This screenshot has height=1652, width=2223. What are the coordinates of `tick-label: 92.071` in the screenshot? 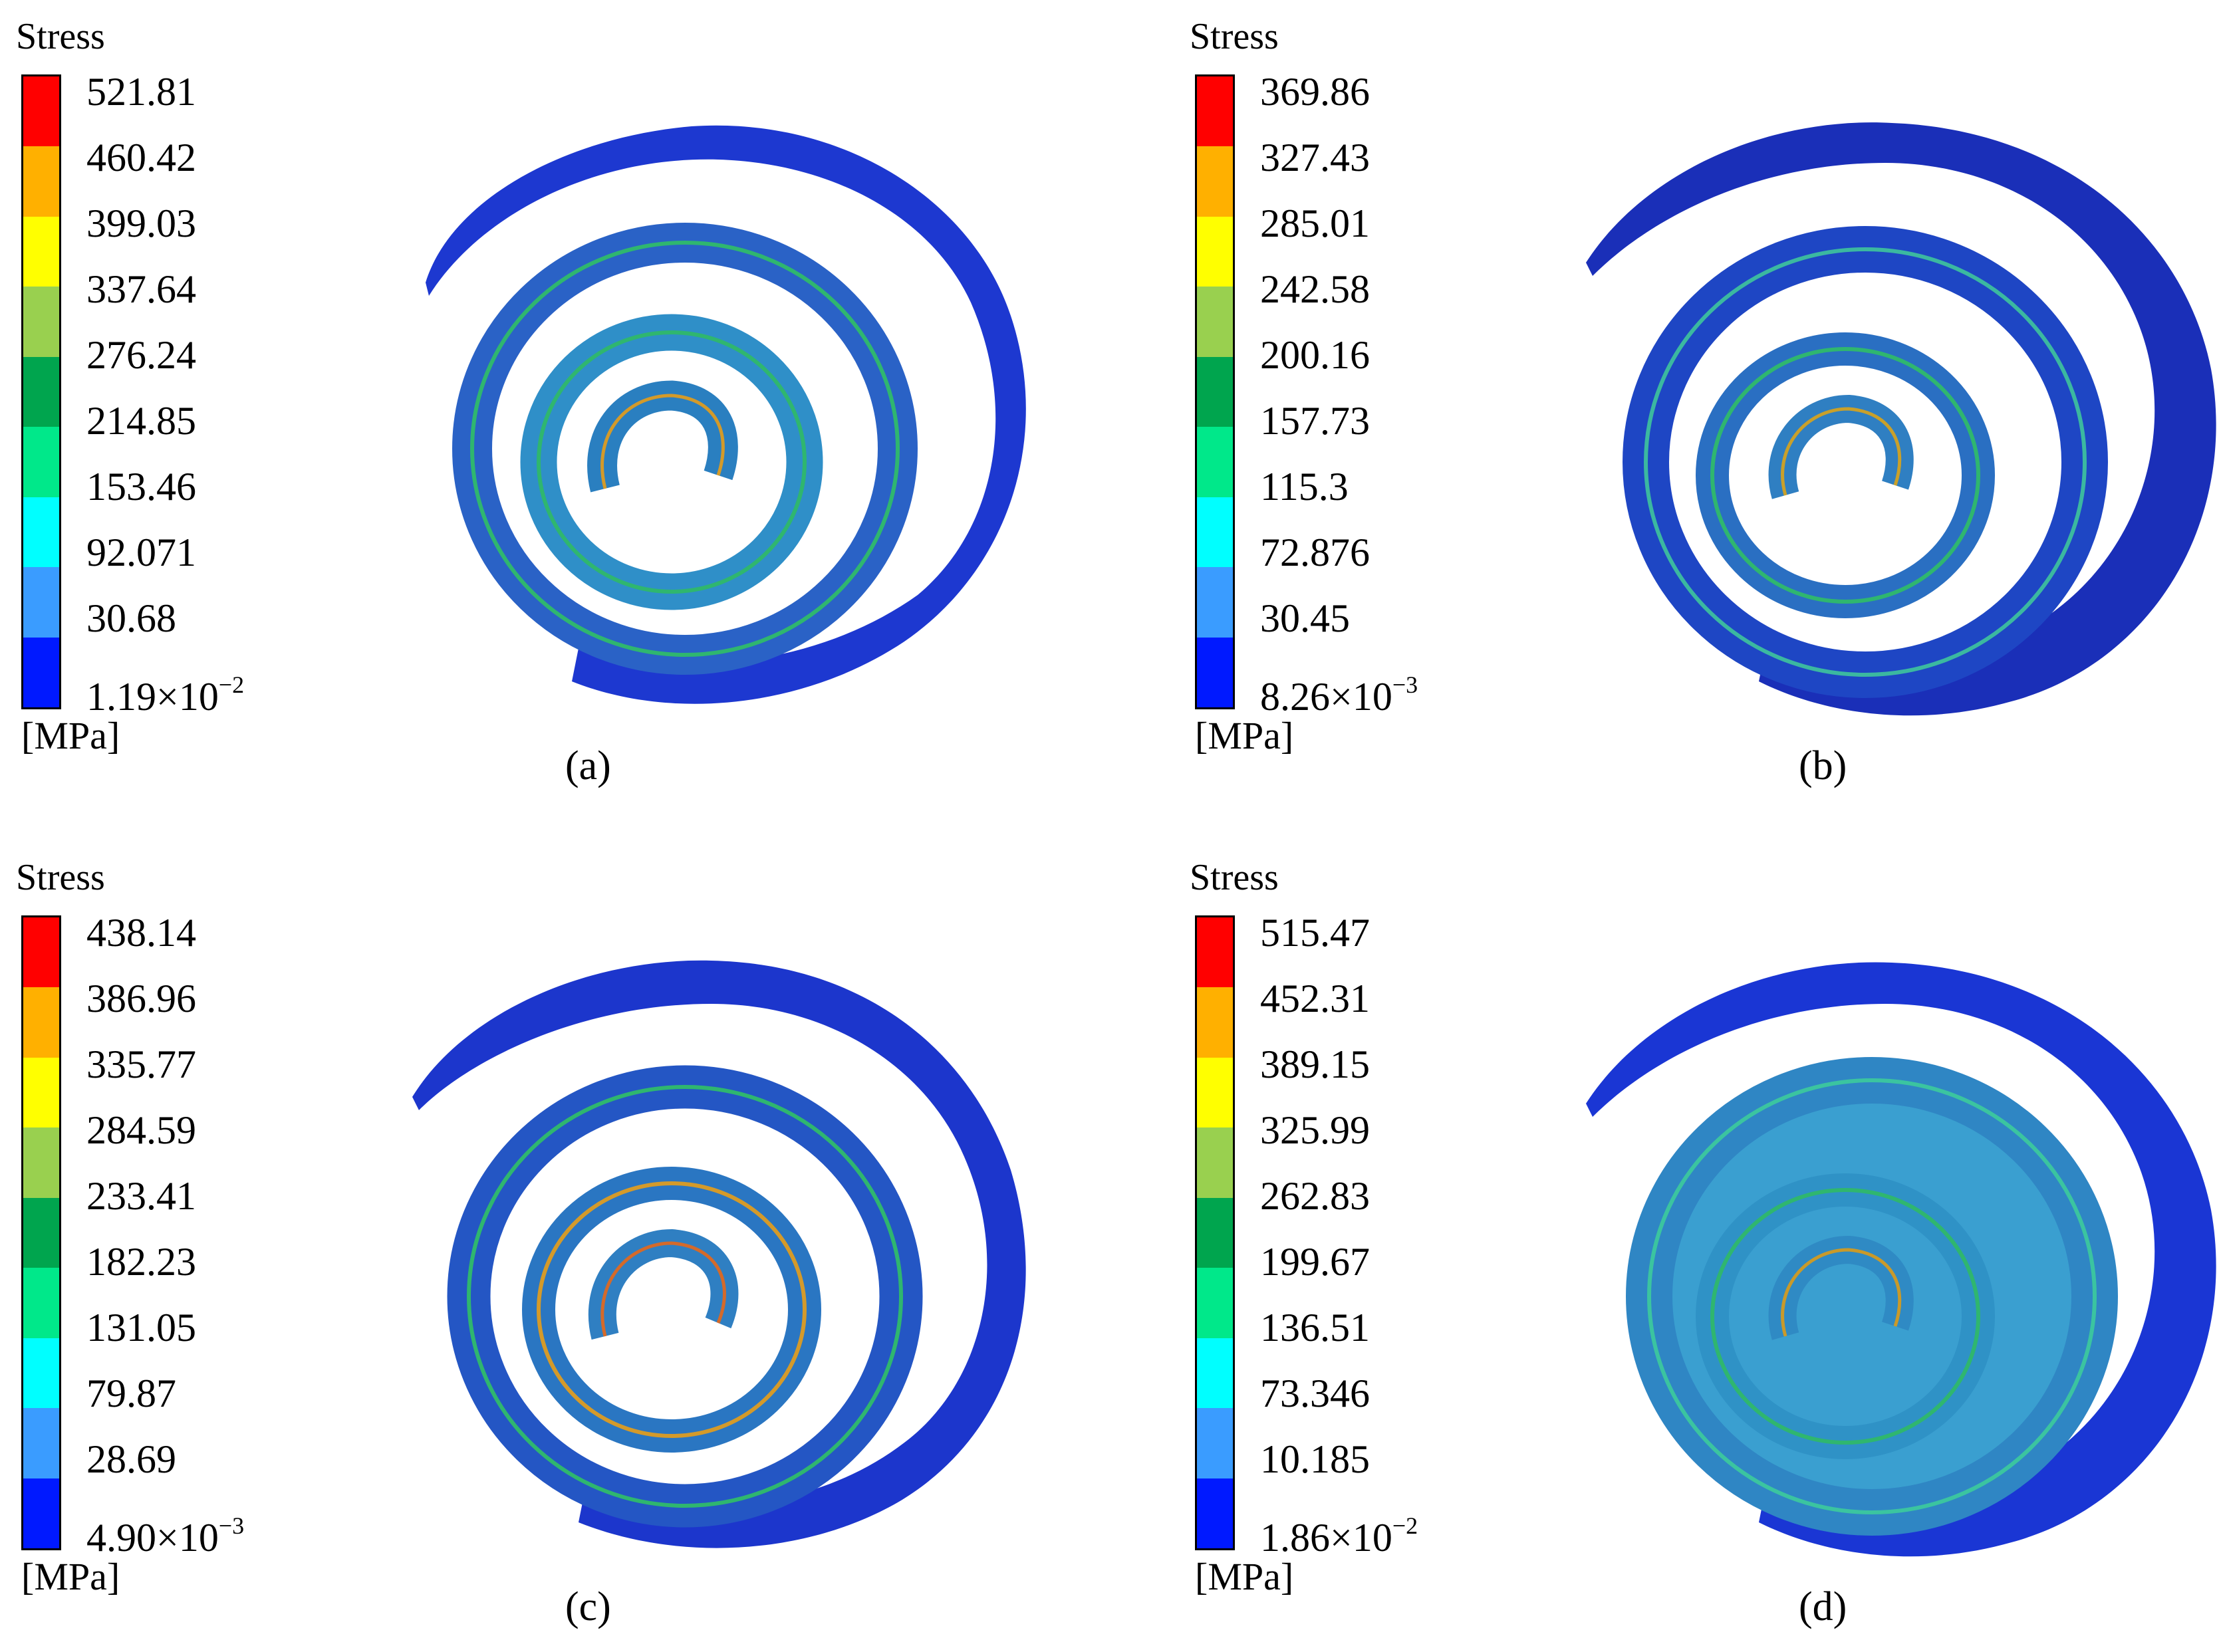 It's located at (141, 552).